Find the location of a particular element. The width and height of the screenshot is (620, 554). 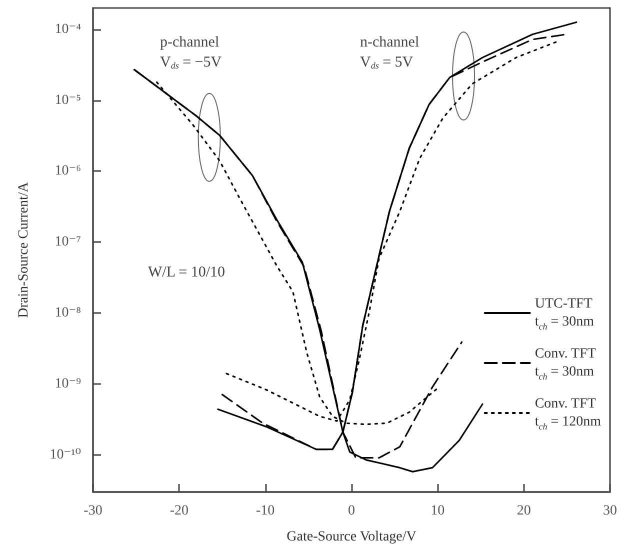

y-tick-label: 10⁻⁸ is located at coordinates (68, 313).